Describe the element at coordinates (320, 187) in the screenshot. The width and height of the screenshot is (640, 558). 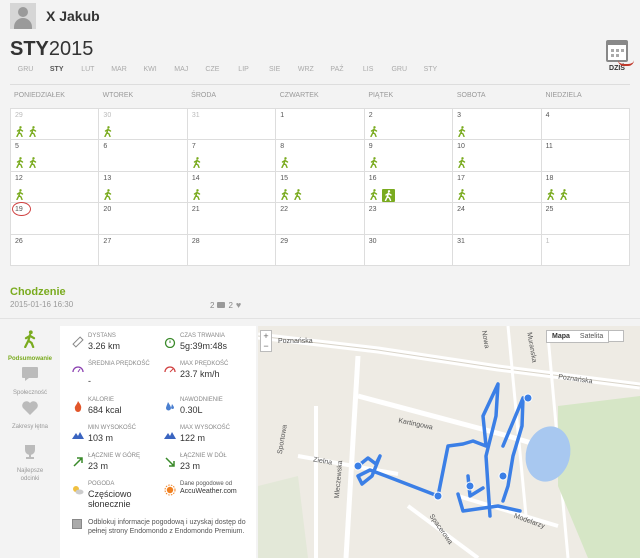
I see `calendar-day: 15` at that location.